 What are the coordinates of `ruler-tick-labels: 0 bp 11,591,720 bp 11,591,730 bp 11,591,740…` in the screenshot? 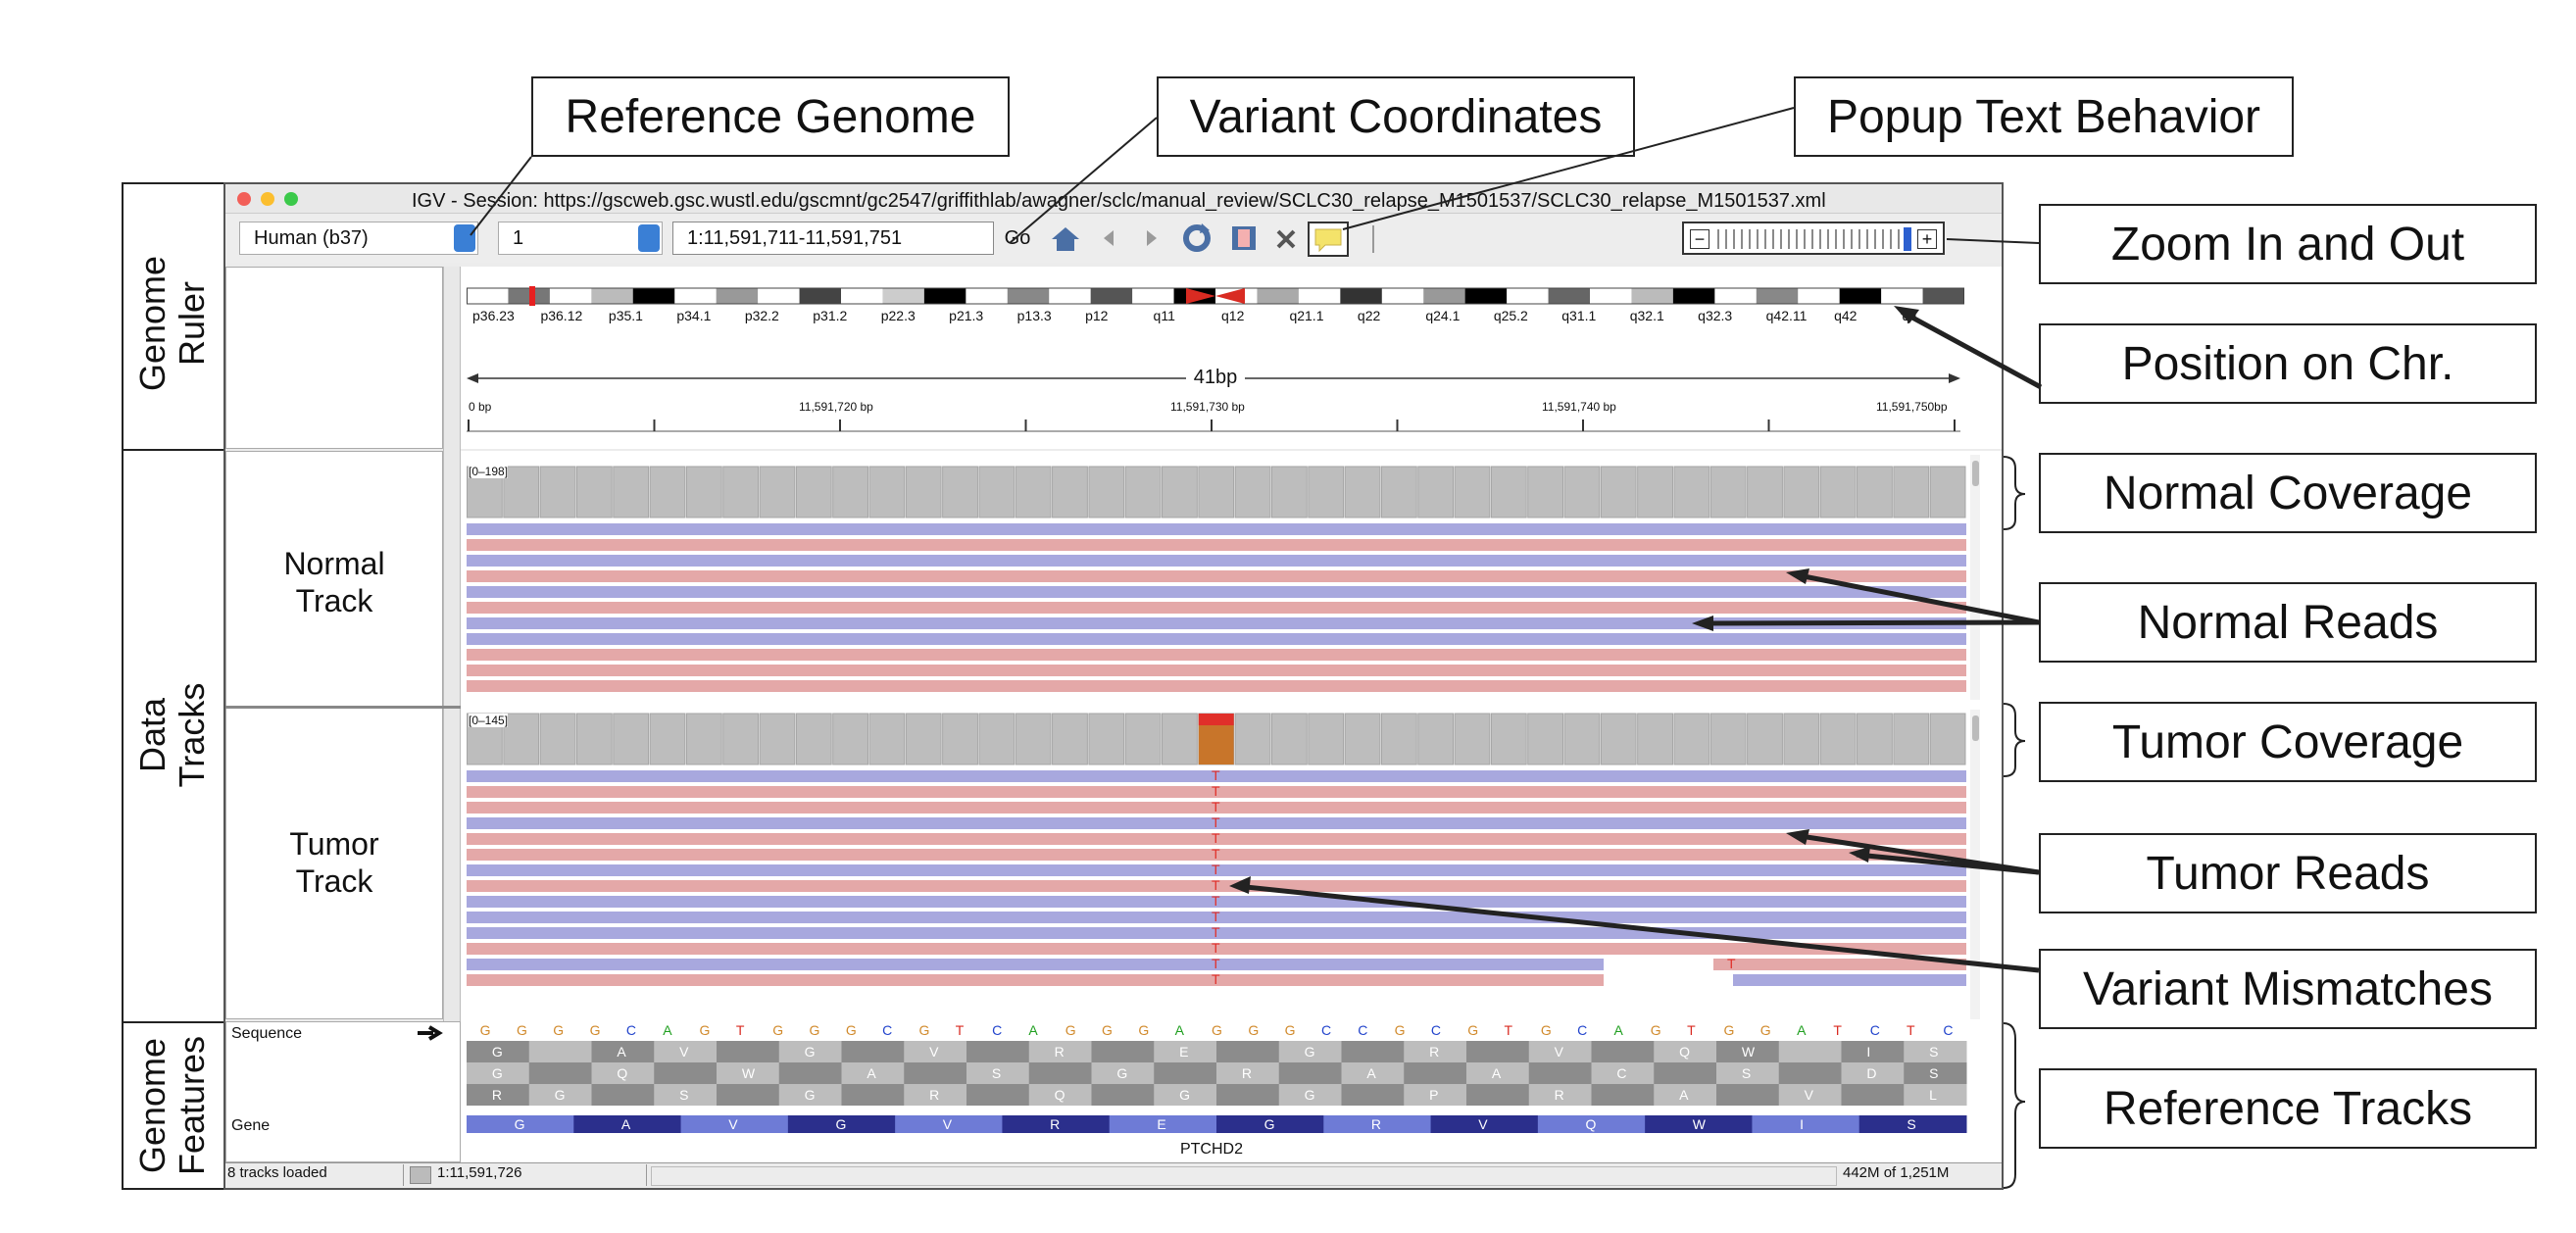 It's located at (1216, 408).